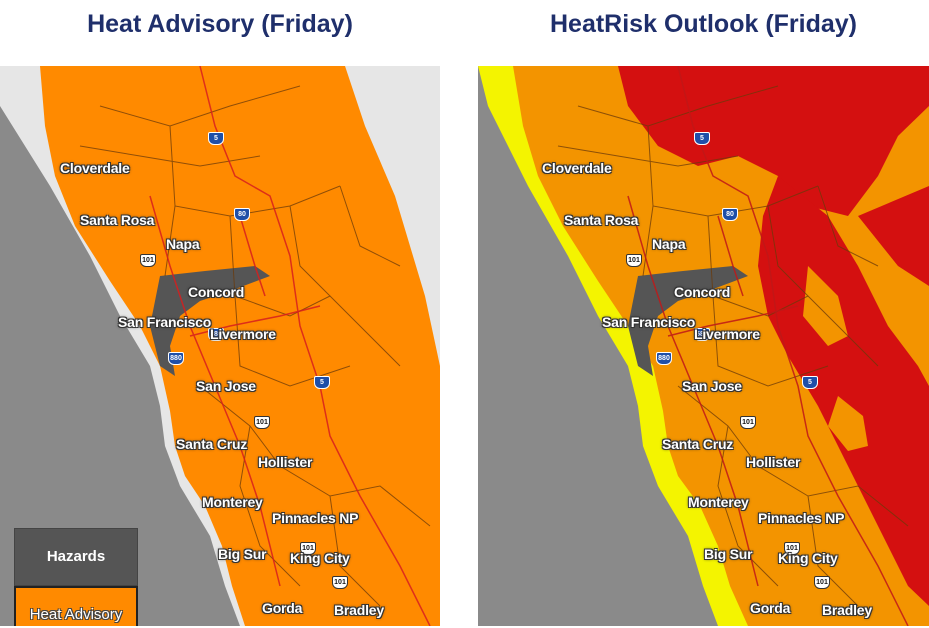 This screenshot has height=628, width=929. I want to click on hazards-legend: Hazards Heat Advisory, so click(76, 577).